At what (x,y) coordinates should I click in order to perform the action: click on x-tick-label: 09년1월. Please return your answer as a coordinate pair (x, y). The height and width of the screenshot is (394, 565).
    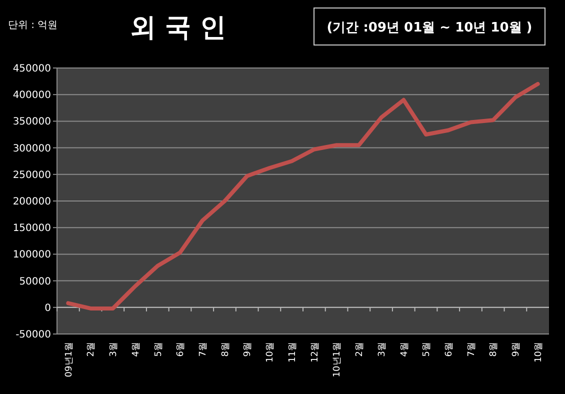
    Looking at the image, I should click on (69, 360).